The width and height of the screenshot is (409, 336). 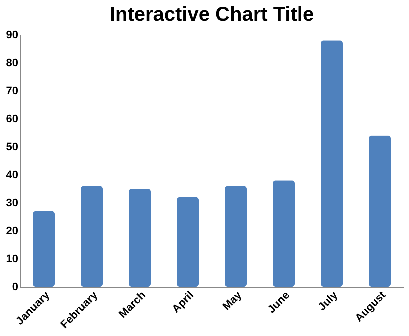 What do you see at coordinates (329, 301) in the screenshot?
I see `x-tick-label: July` at bounding box center [329, 301].